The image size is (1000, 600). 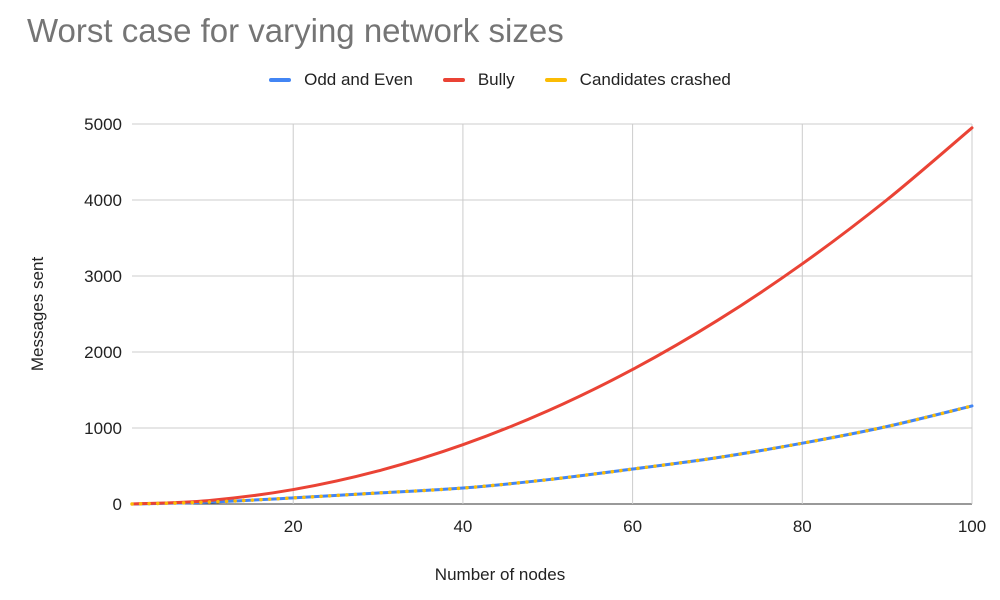 I want to click on legend-item-odd-and-even: Odd and Even, so click(x=341, y=80).